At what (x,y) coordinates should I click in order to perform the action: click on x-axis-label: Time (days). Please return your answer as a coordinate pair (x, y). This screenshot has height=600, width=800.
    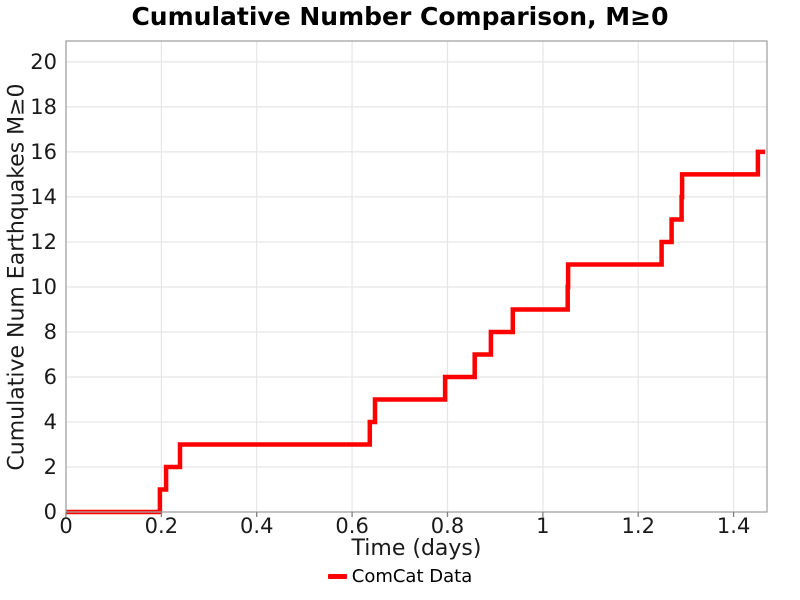
    Looking at the image, I should click on (416, 548).